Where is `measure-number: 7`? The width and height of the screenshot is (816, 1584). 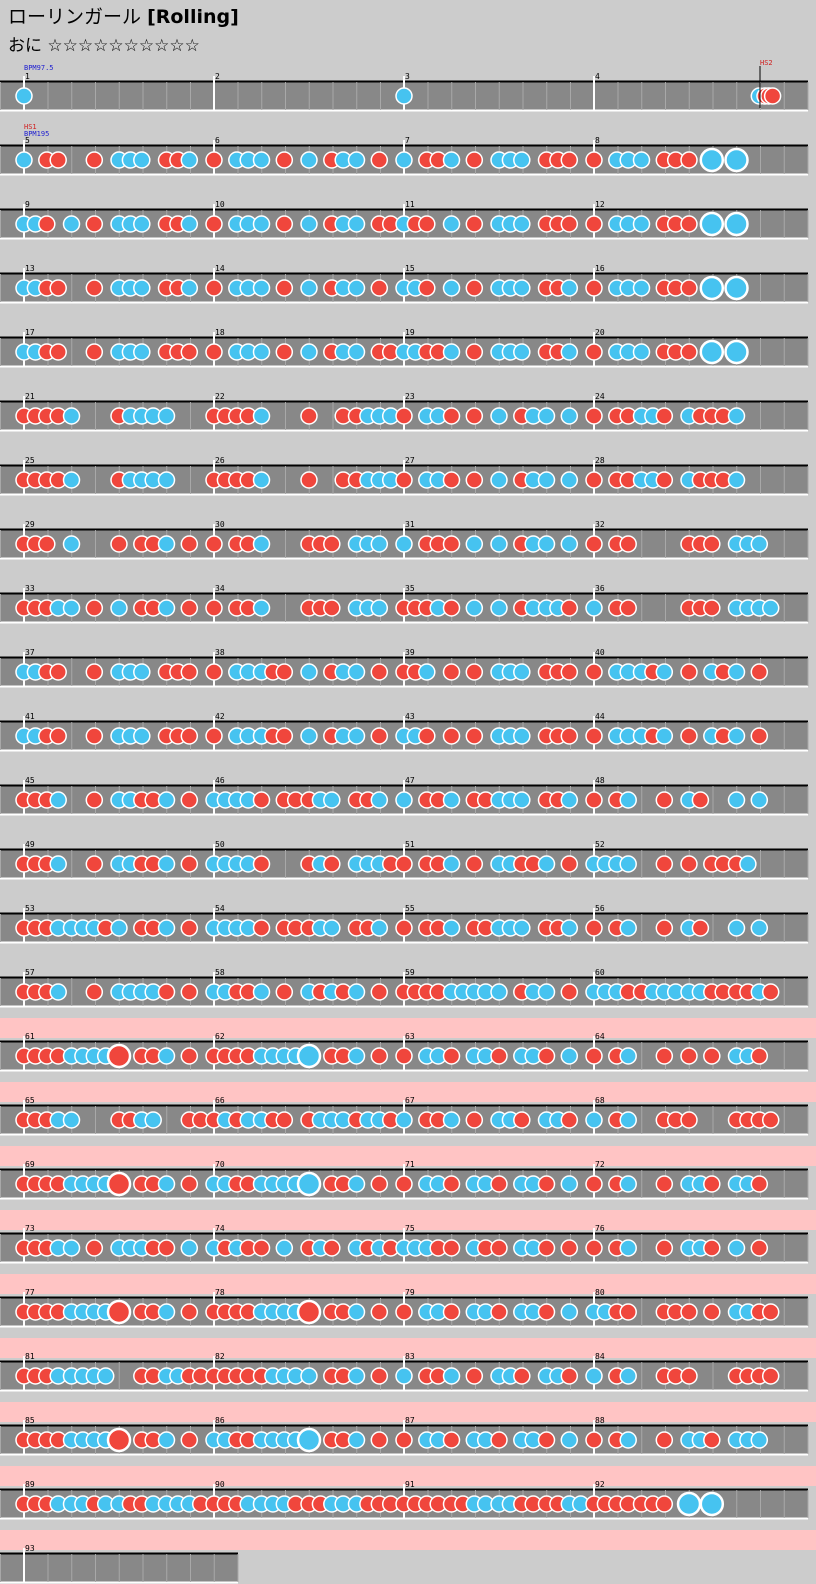 measure-number: 7 is located at coordinates (407, 140).